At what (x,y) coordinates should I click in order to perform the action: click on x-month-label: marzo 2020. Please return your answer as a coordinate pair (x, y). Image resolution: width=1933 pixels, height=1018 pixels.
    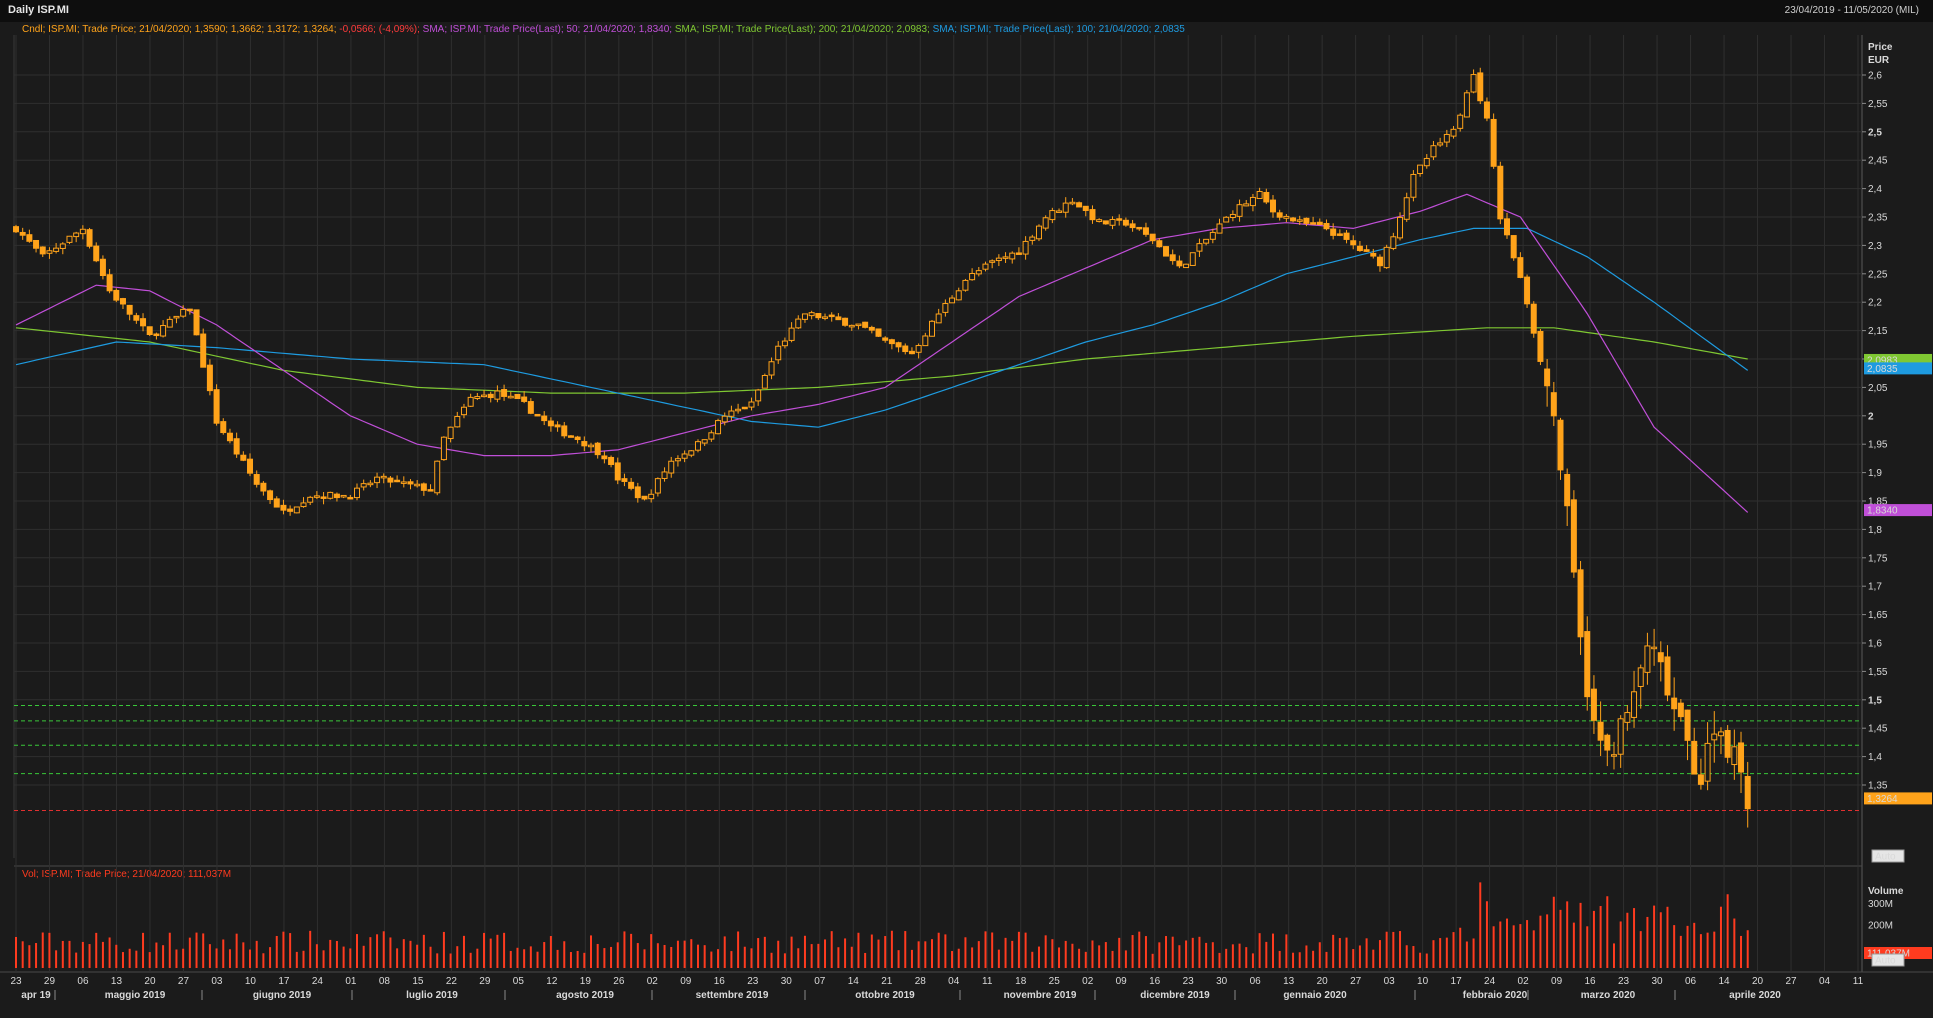
    Looking at the image, I should click on (1608, 995).